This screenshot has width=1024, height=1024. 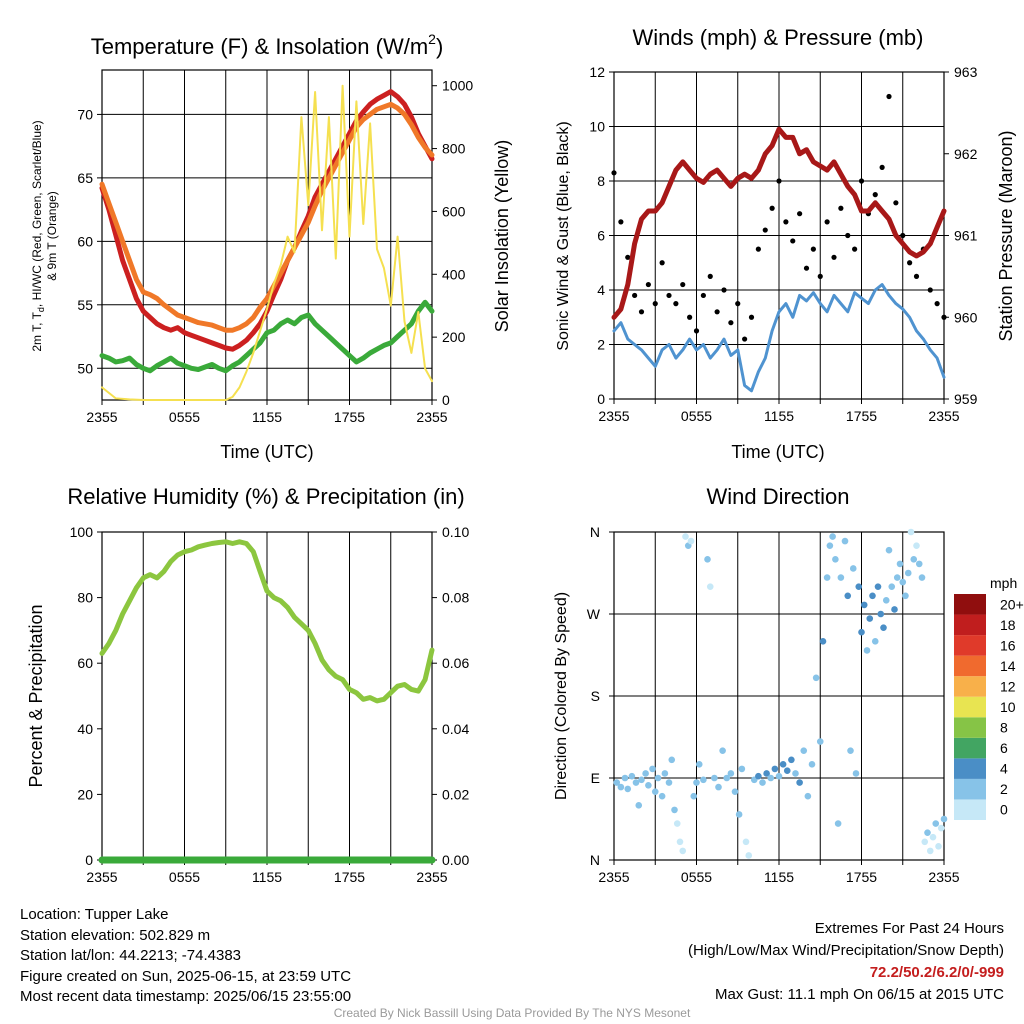 I want to click on direction-ytick-label: N, so click(x=595, y=532).